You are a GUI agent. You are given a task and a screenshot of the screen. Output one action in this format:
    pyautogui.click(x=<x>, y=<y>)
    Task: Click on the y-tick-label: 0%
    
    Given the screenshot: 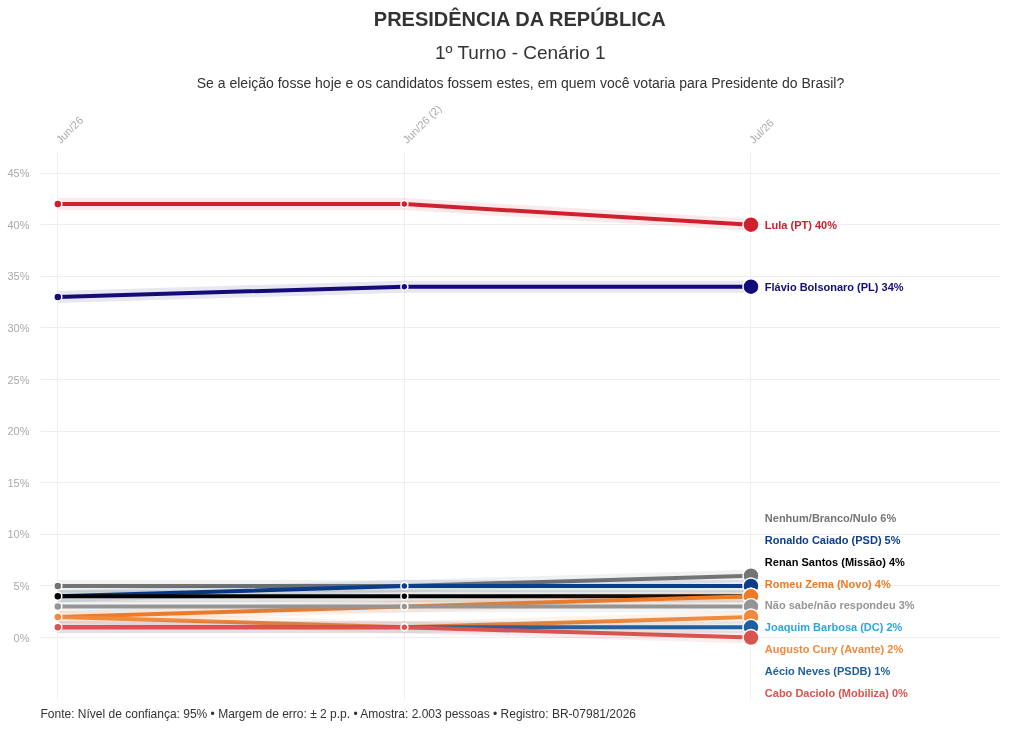 What is the action you would take?
    pyautogui.click(x=21, y=637)
    